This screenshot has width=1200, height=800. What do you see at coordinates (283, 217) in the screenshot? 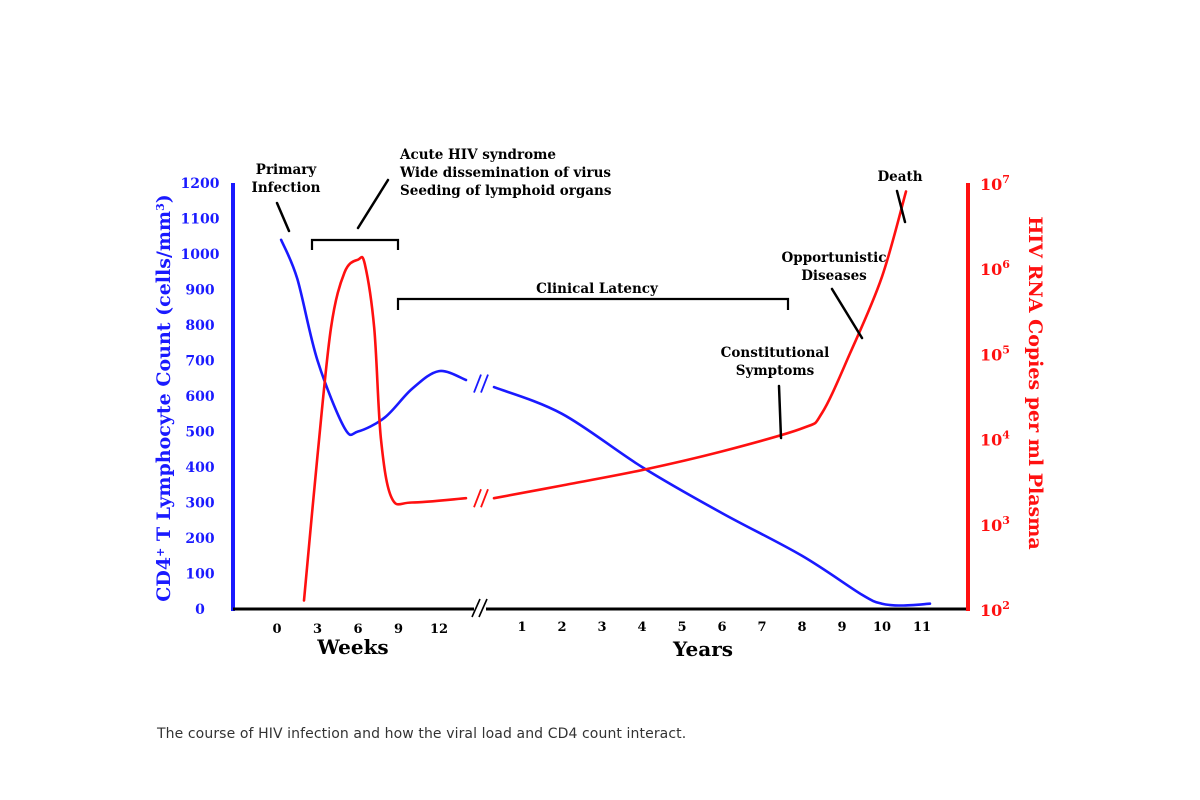
I see `pointer-primary-infection` at bounding box center [283, 217].